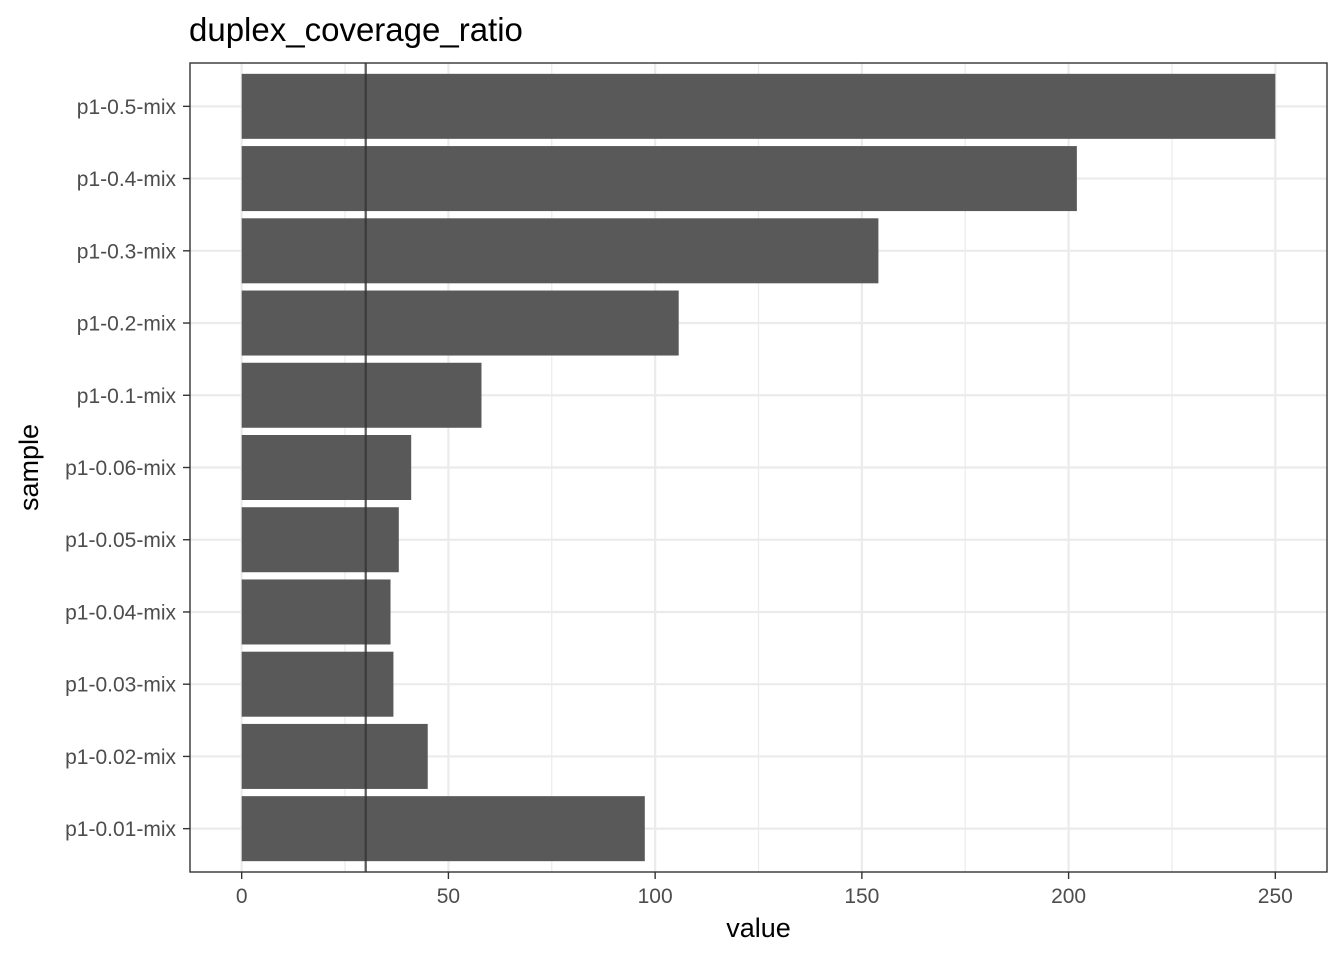 The image size is (1344, 960). I want to click on y-tick-label: p1-0.3-mix, so click(127, 251).